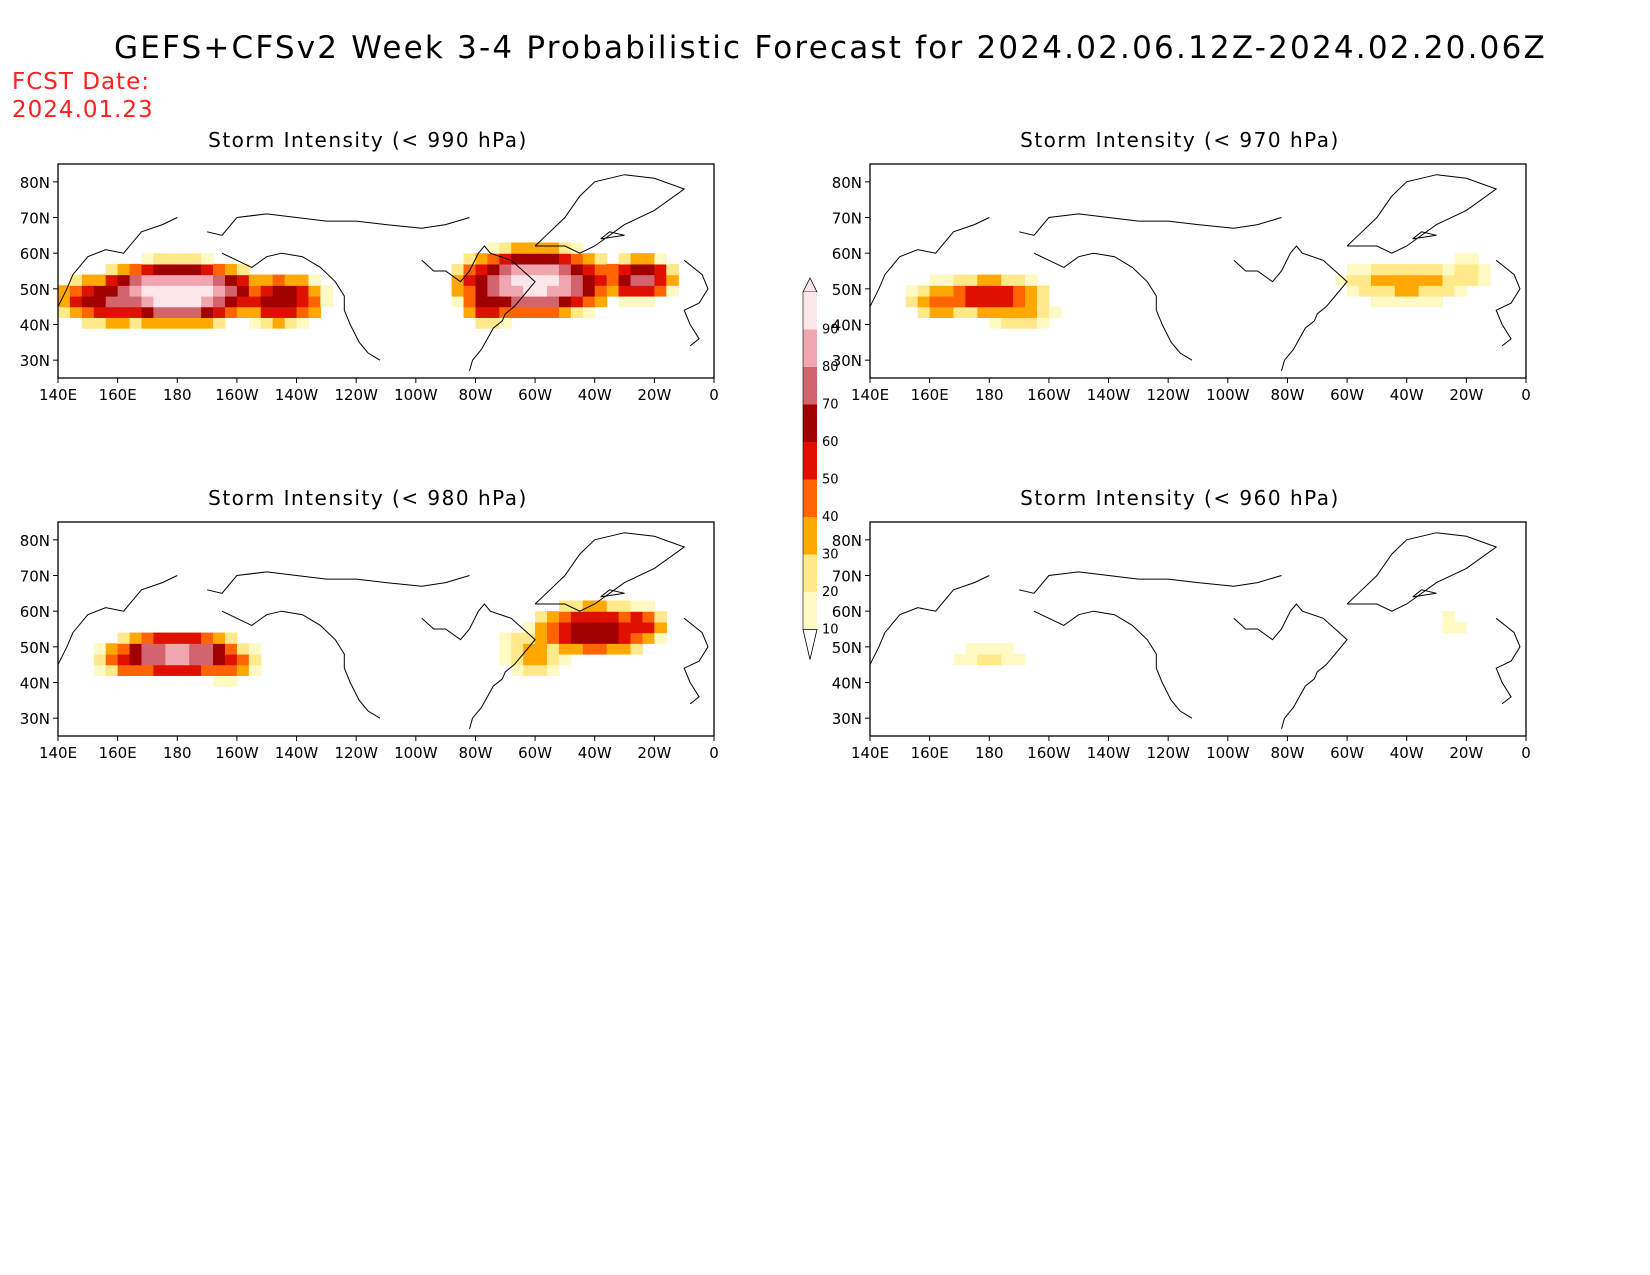 The height and width of the screenshot is (1275, 1650). I want to click on probability-field, so click(368, 285).